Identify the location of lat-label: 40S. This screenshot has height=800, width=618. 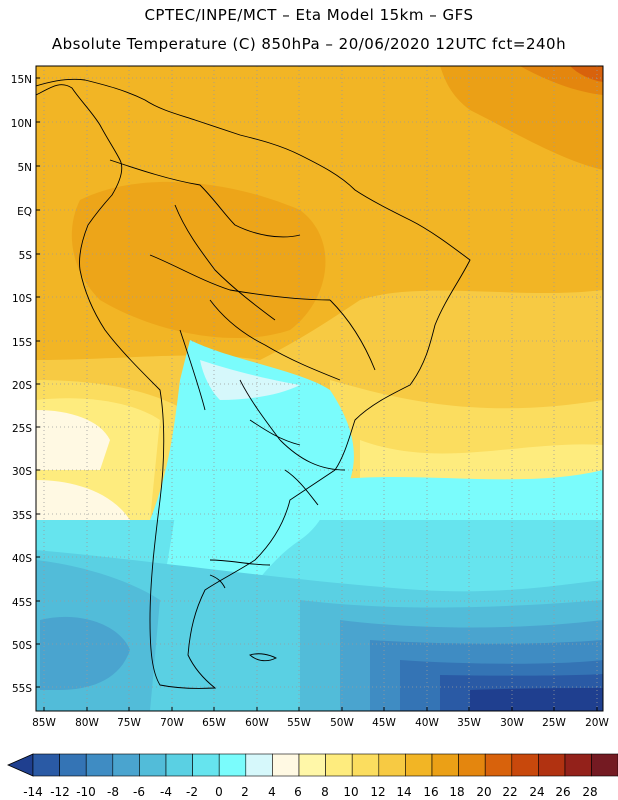
(22, 559).